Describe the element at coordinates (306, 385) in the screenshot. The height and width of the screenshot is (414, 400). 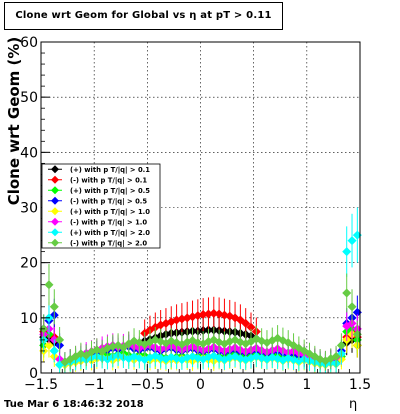
I see `x-tick-label: 1` at that location.